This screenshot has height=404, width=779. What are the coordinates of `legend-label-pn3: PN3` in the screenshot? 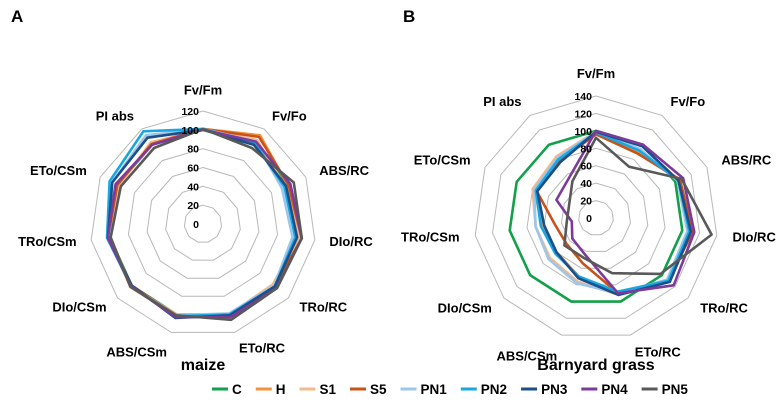 It's located at (554, 389).